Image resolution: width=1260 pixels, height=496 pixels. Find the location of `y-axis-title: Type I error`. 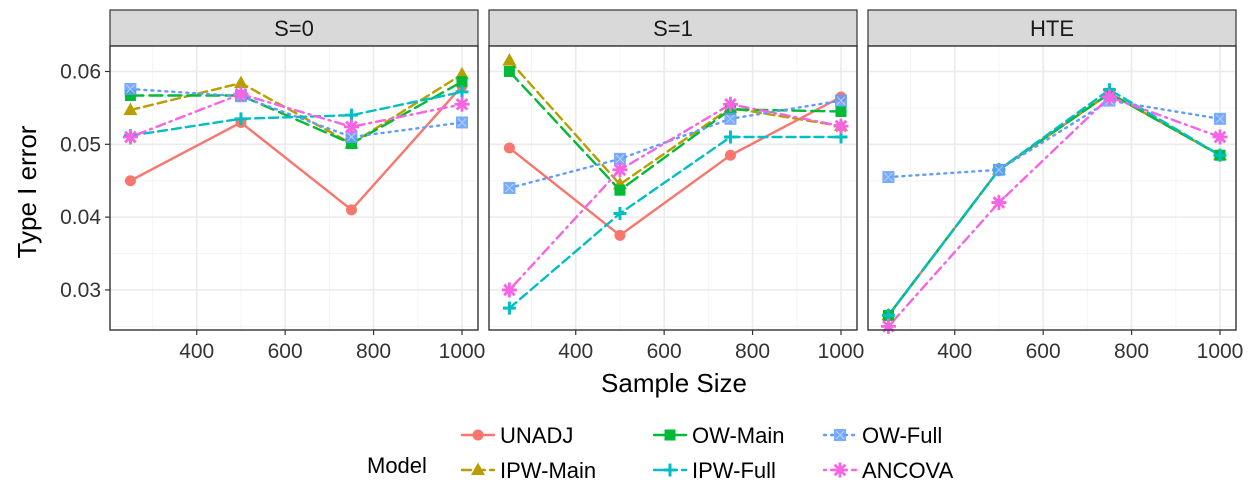

y-axis-title: Type I error is located at coordinates (27, 191).